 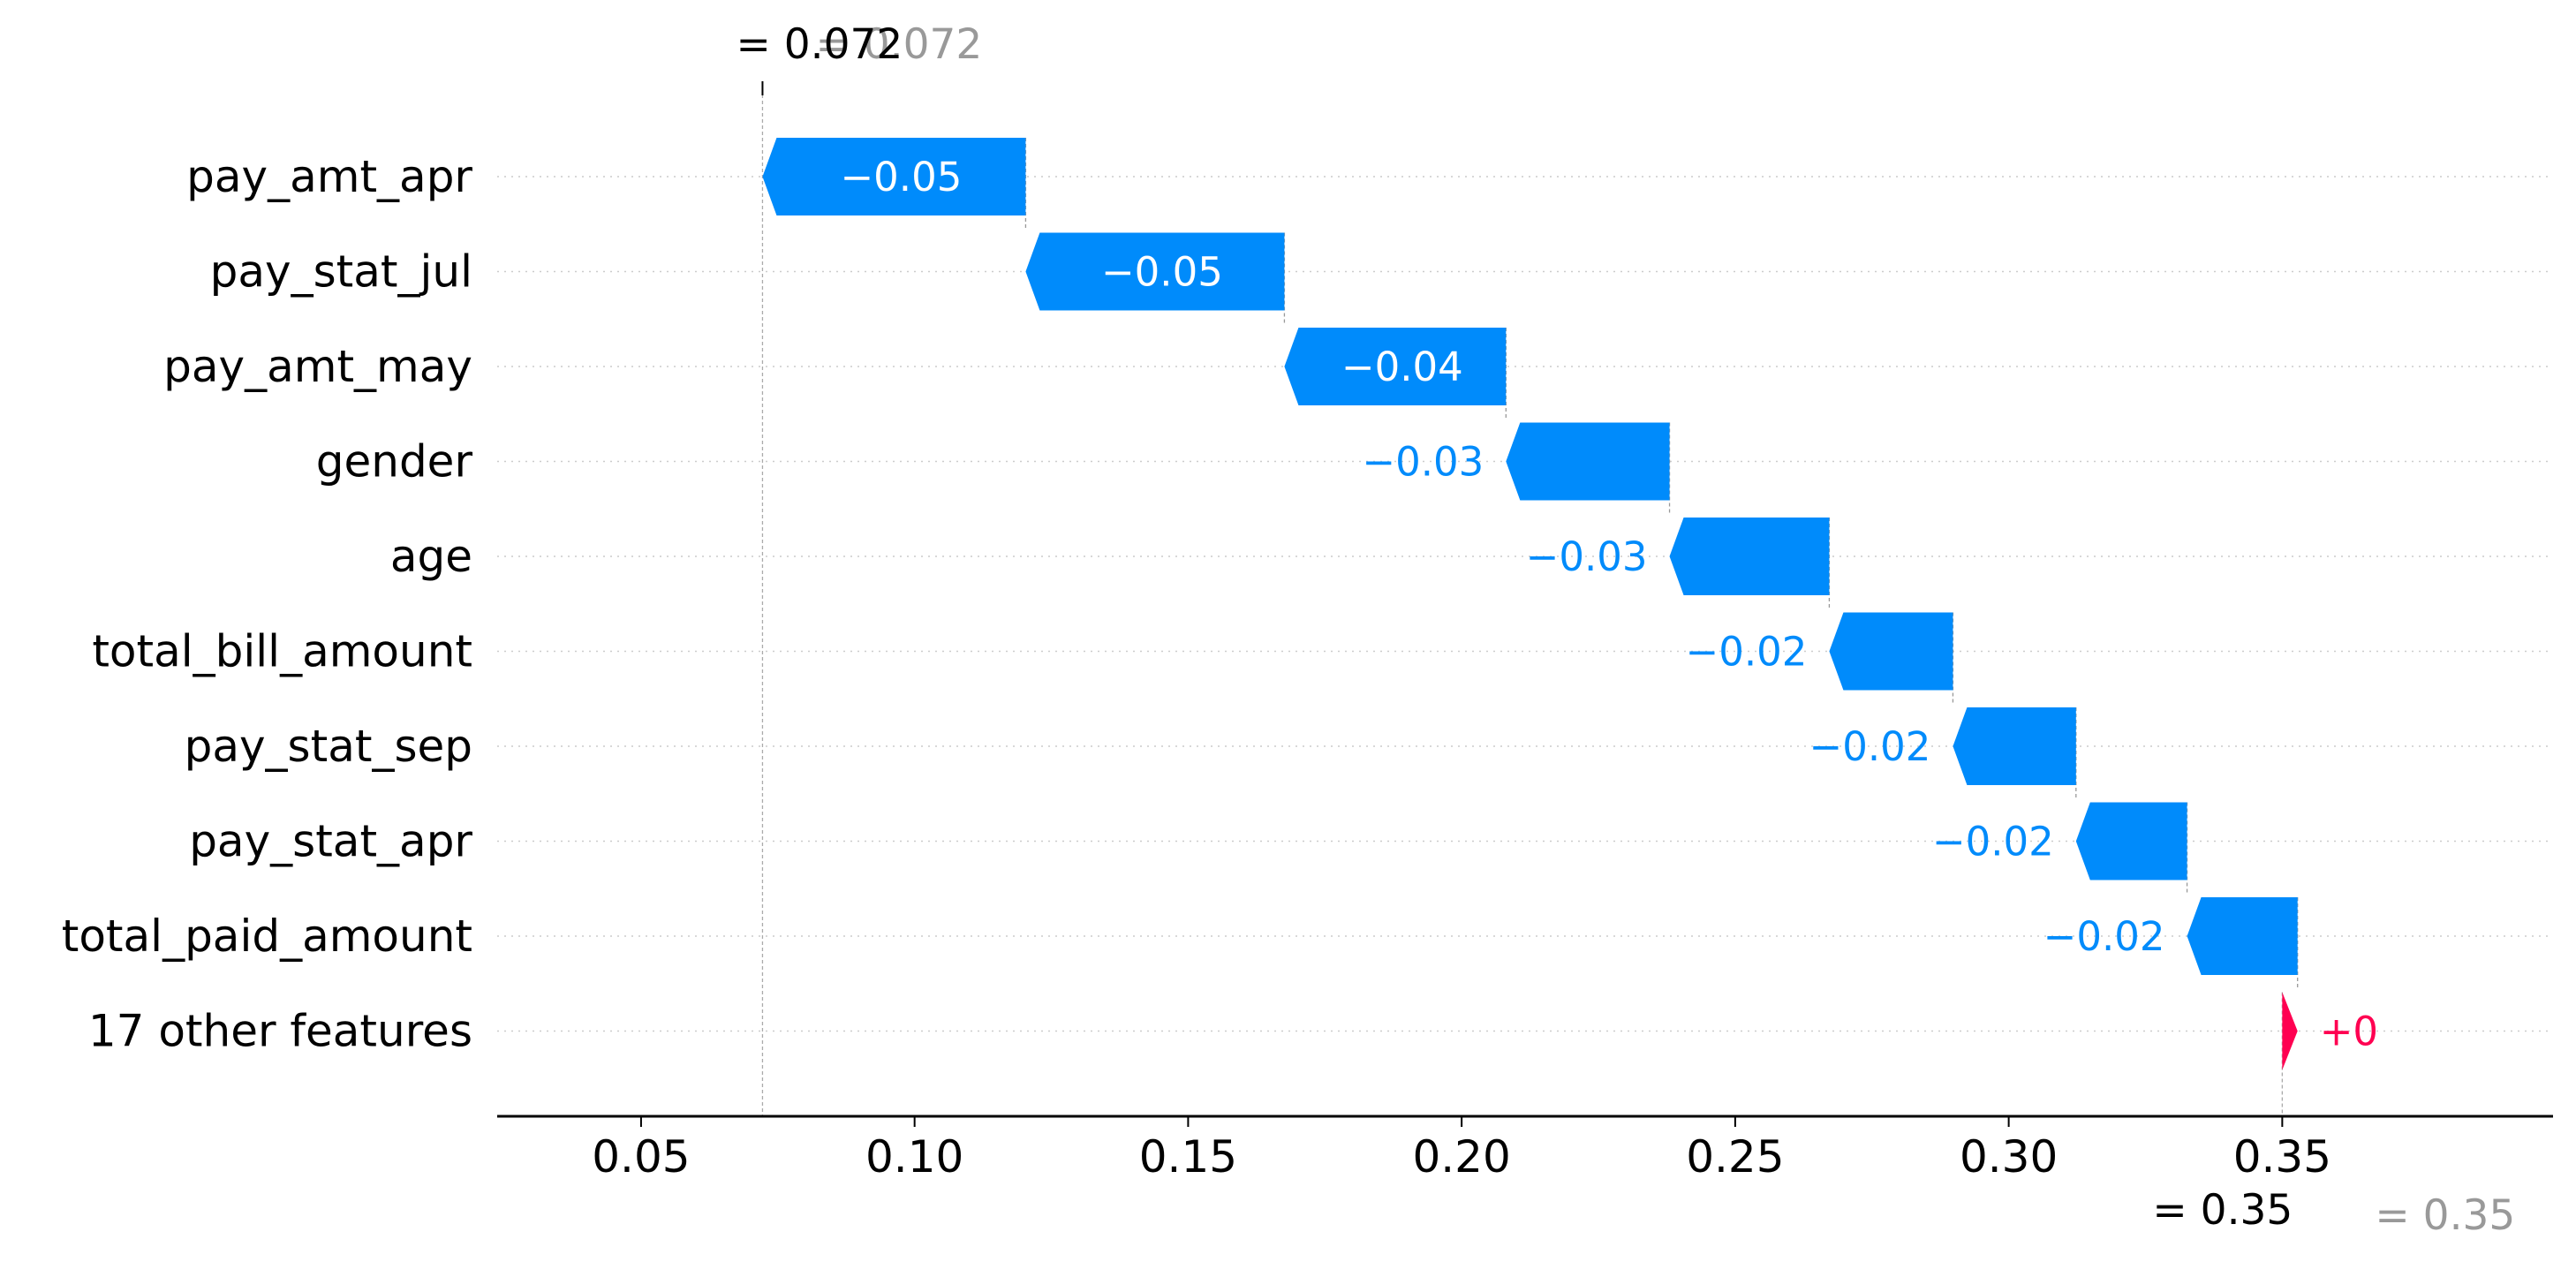 I want to click on feature-label: 17 other features, so click(x=280, y=1031).